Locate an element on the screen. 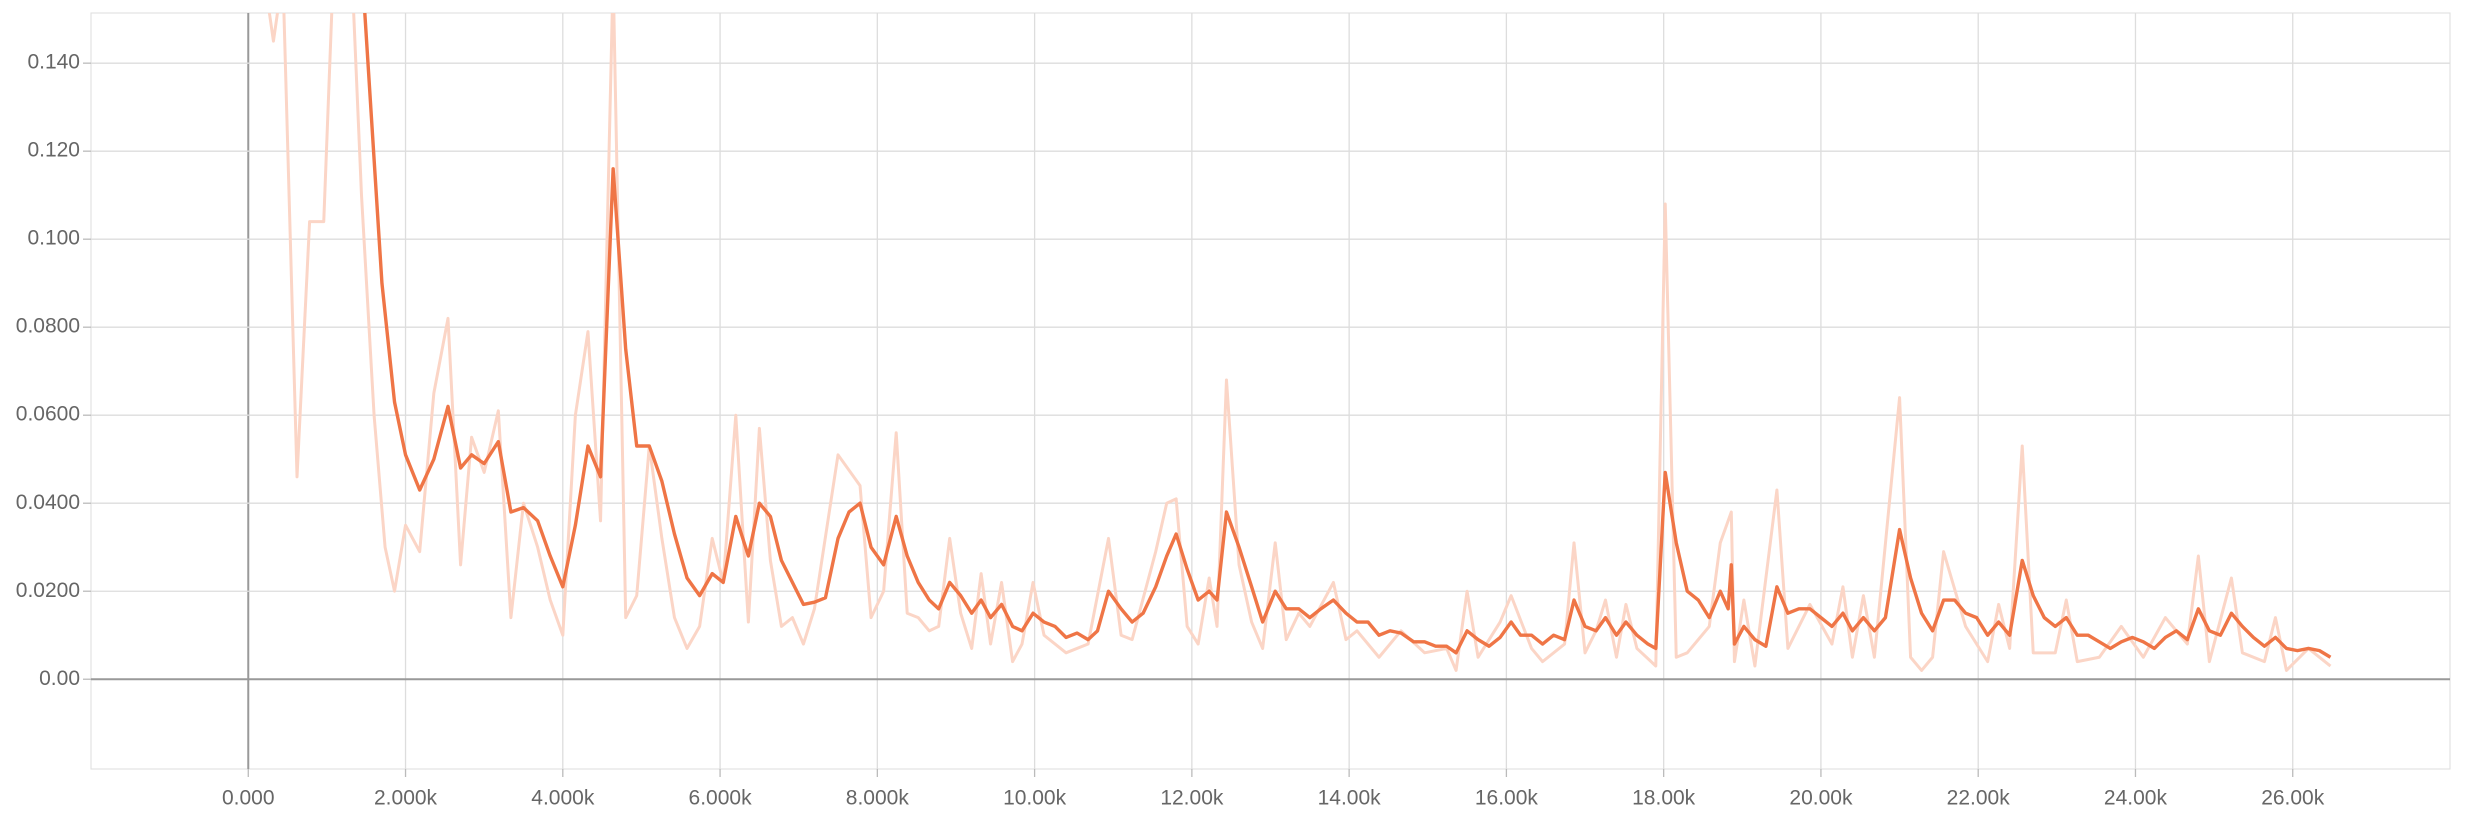 The width and height of the screenshot is (2466, 816). y-tick-label: 0.100 is located at coordinates (53, 238).